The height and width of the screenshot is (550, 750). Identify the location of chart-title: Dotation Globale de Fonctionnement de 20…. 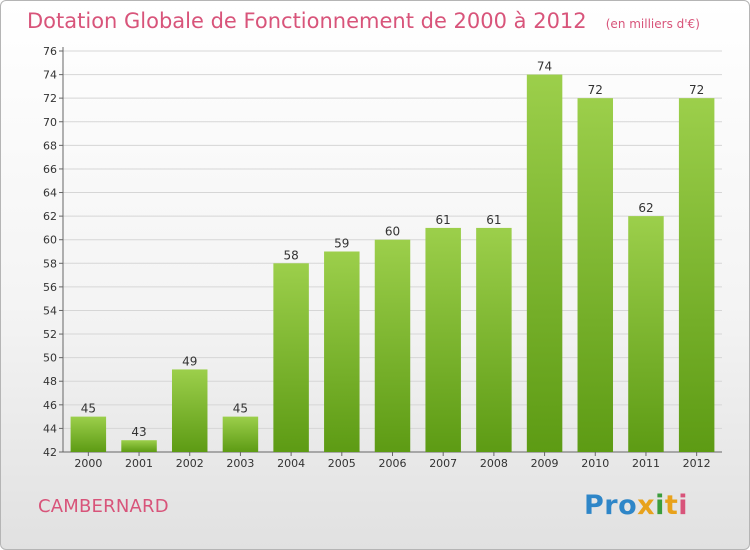
(307, 21).